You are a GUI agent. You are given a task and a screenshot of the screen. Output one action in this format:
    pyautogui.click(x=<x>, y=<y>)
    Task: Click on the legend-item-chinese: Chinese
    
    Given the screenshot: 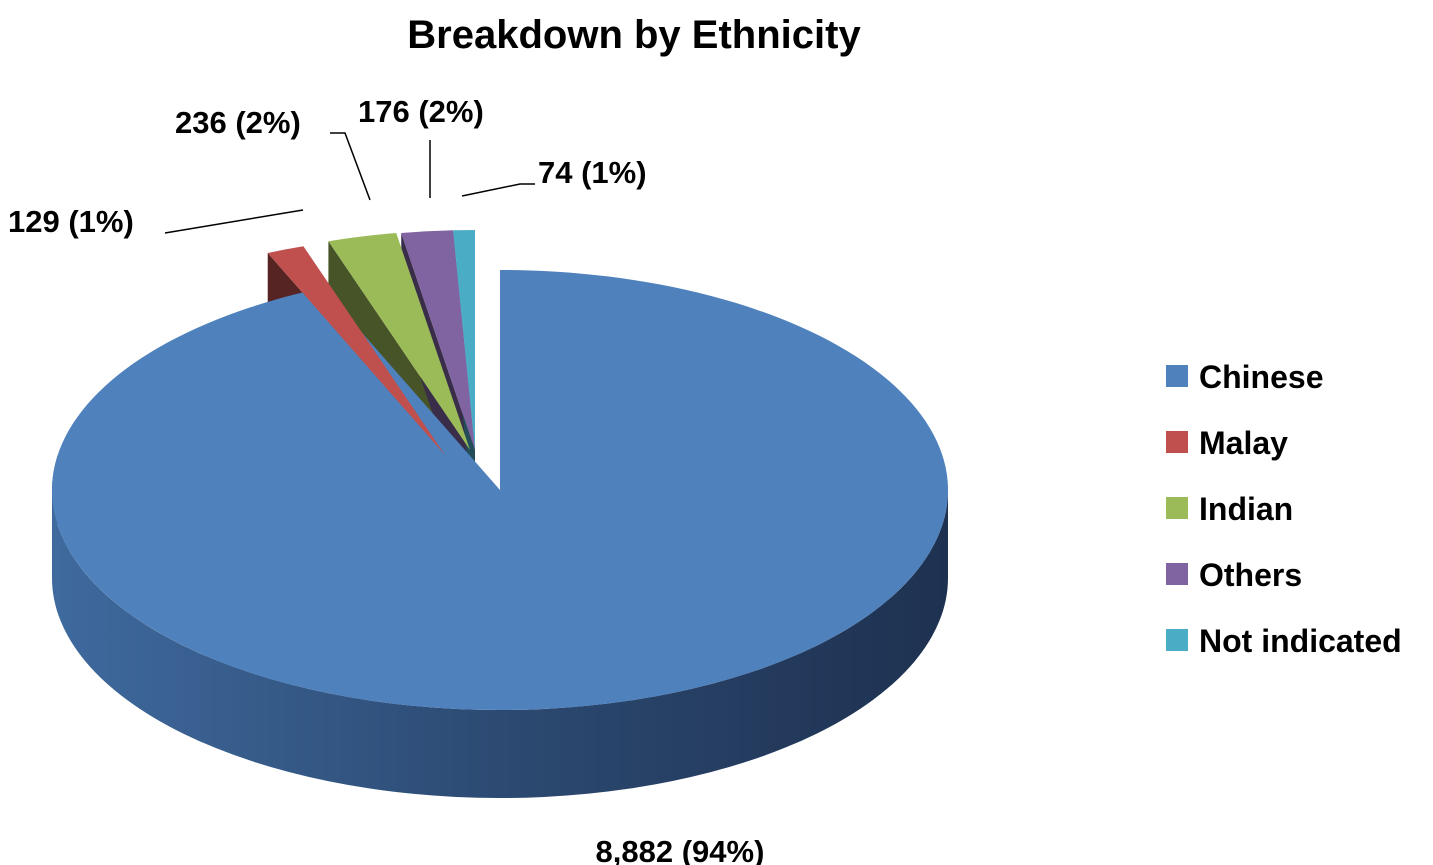 What is the action you would take?
    pyautogui.click(x=1244, y=377)
    